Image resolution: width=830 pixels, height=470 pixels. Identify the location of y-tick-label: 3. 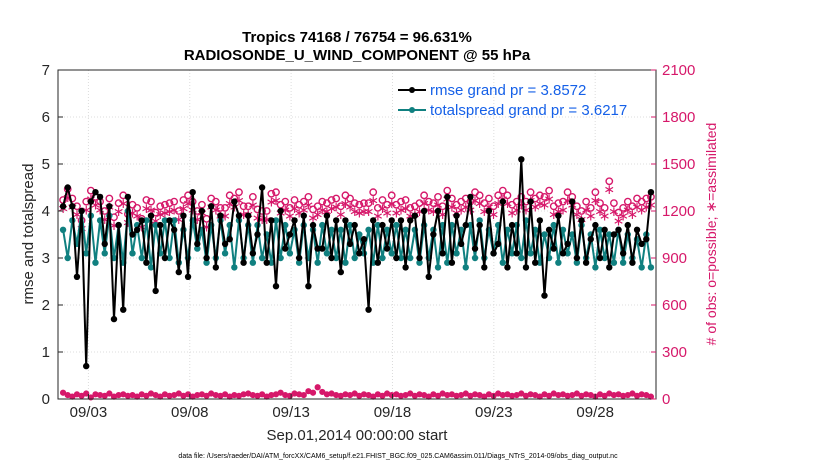
(46, 258).